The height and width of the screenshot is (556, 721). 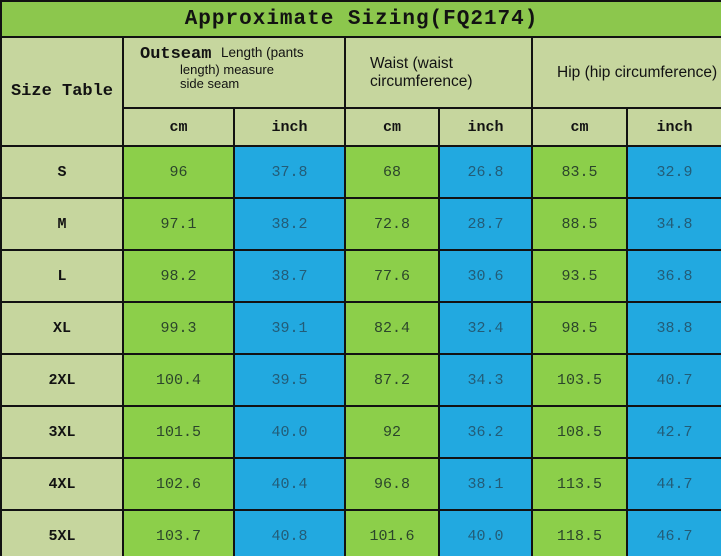 I want to click on unit-header-outseam-cm: cm, so click(x=178, y=127).